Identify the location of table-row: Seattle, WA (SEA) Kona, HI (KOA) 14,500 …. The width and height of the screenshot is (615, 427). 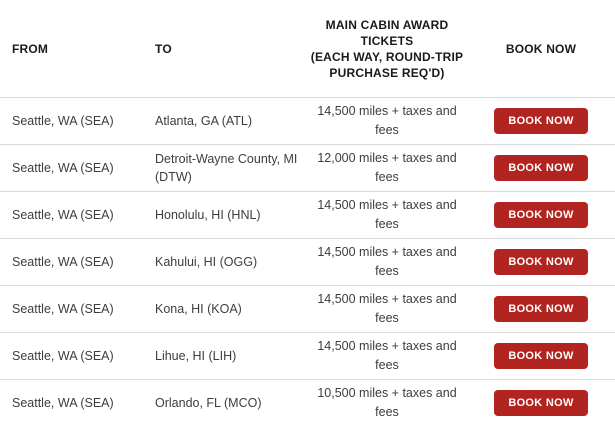
(307, 308).